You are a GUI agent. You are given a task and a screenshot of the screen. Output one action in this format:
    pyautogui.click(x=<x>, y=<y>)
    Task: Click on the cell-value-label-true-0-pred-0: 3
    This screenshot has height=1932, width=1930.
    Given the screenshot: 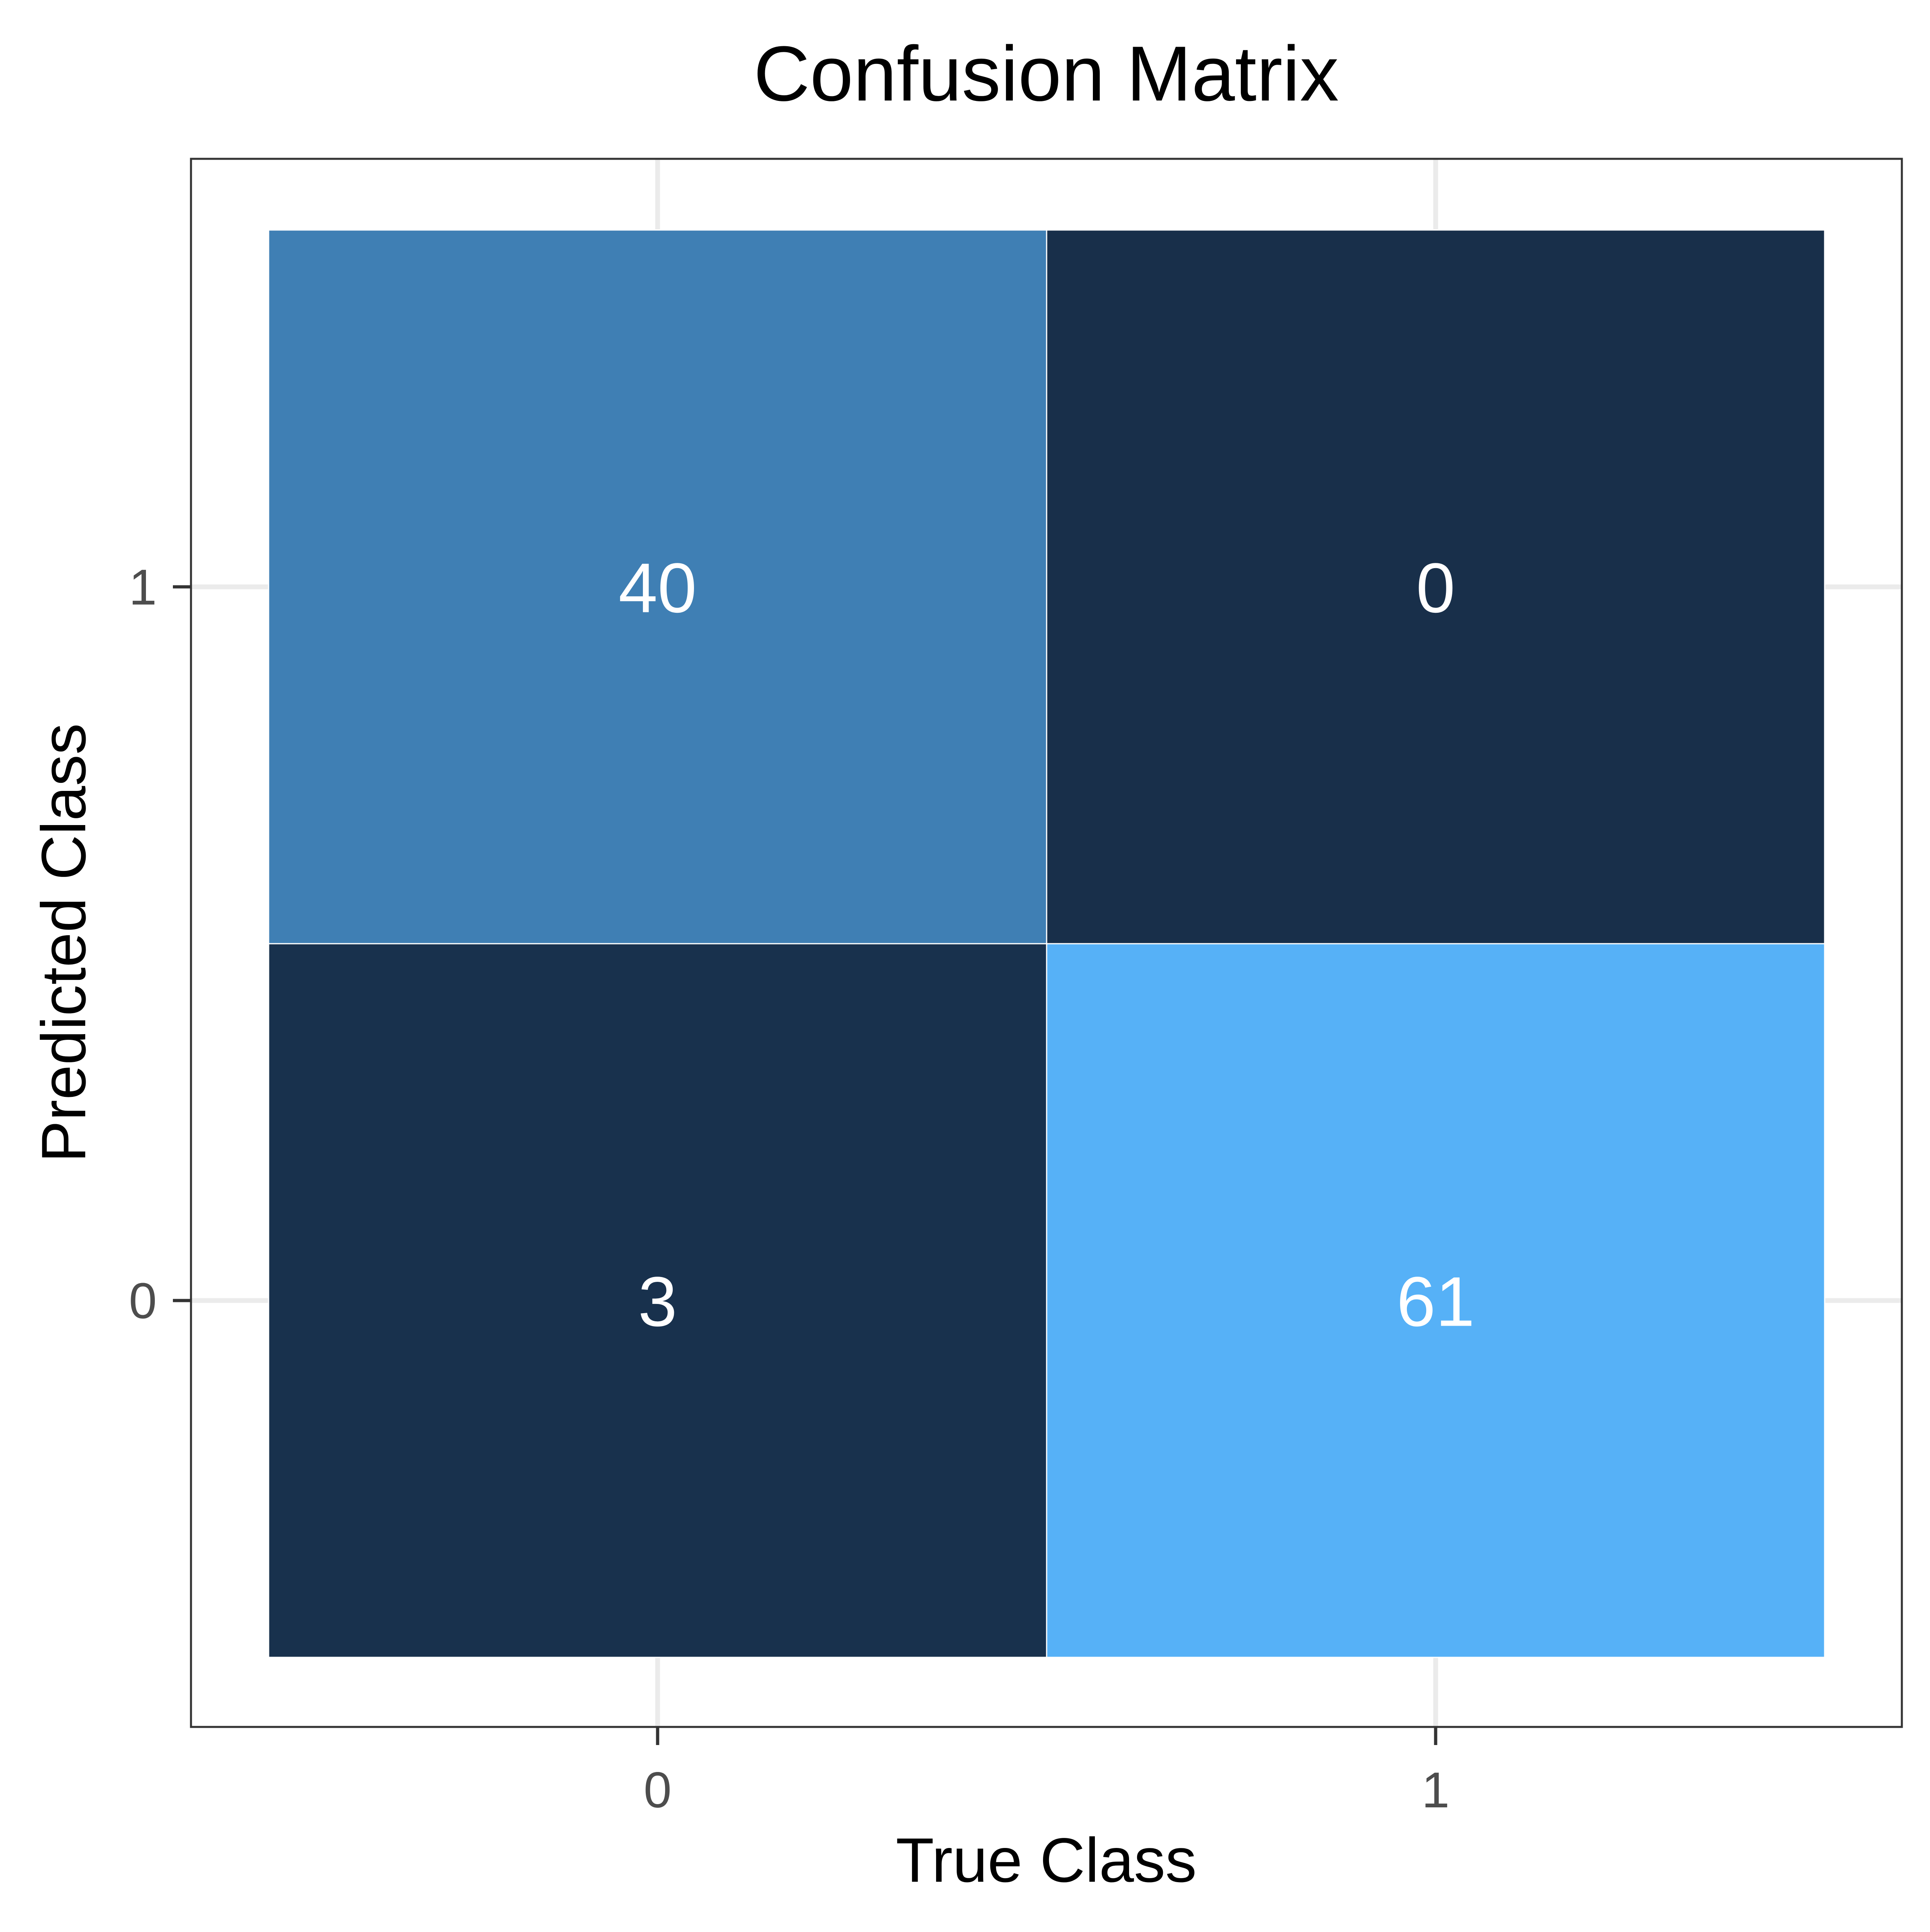 What is the action you would take?
    pyautogui.click(x=657, y=1302)
    